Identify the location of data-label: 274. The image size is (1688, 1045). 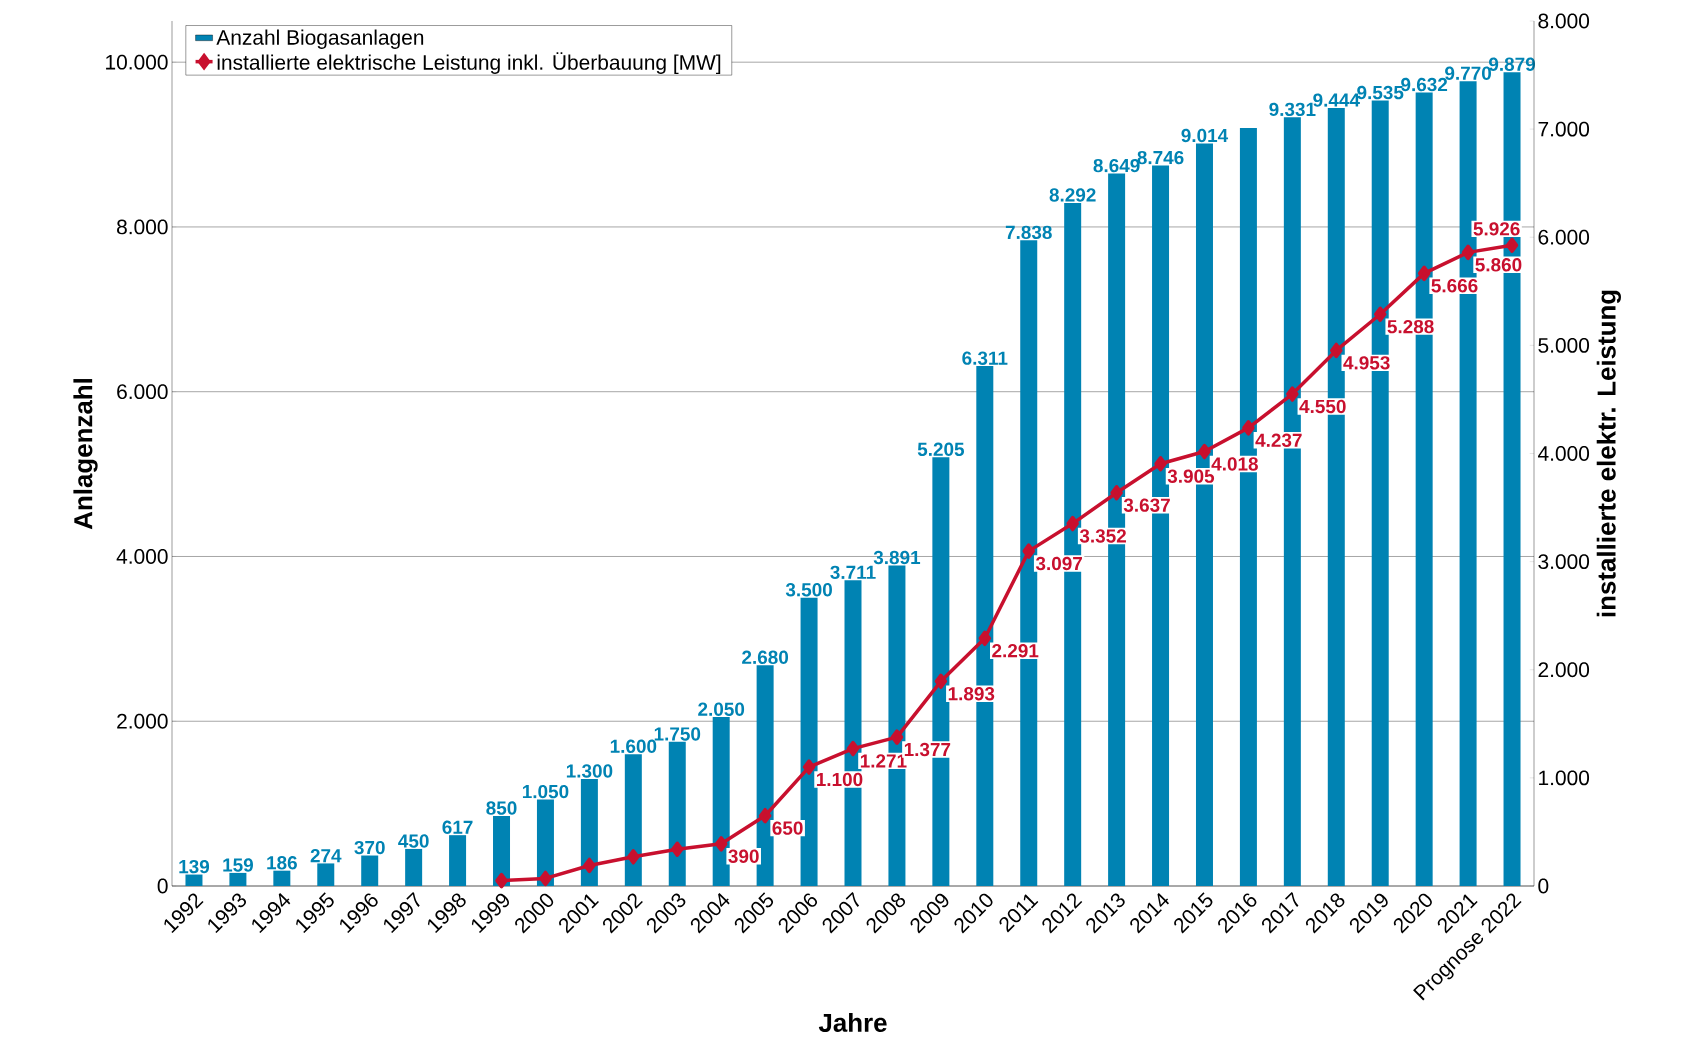
(326, 856).